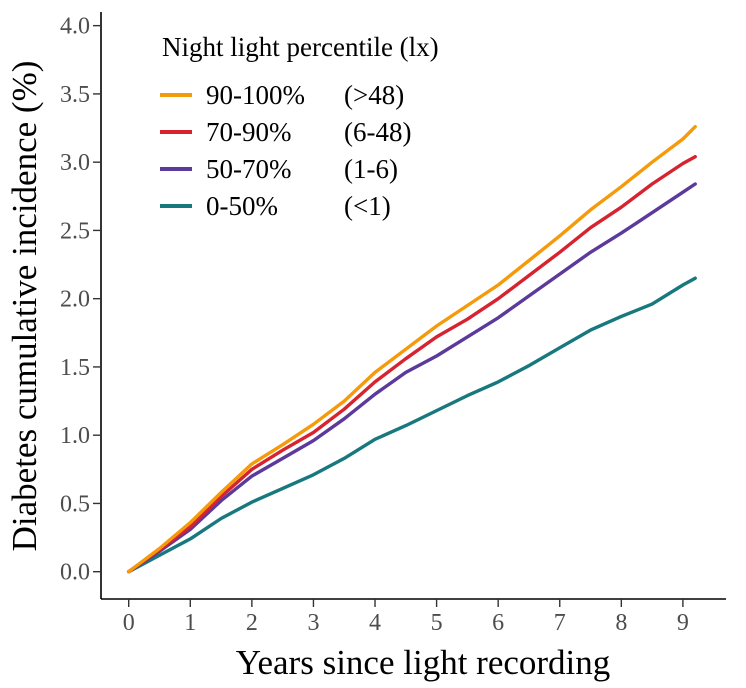  Describe the element at coordinates (621, 623) in the screenshot. I see `x-tick-label: 8` at that location.